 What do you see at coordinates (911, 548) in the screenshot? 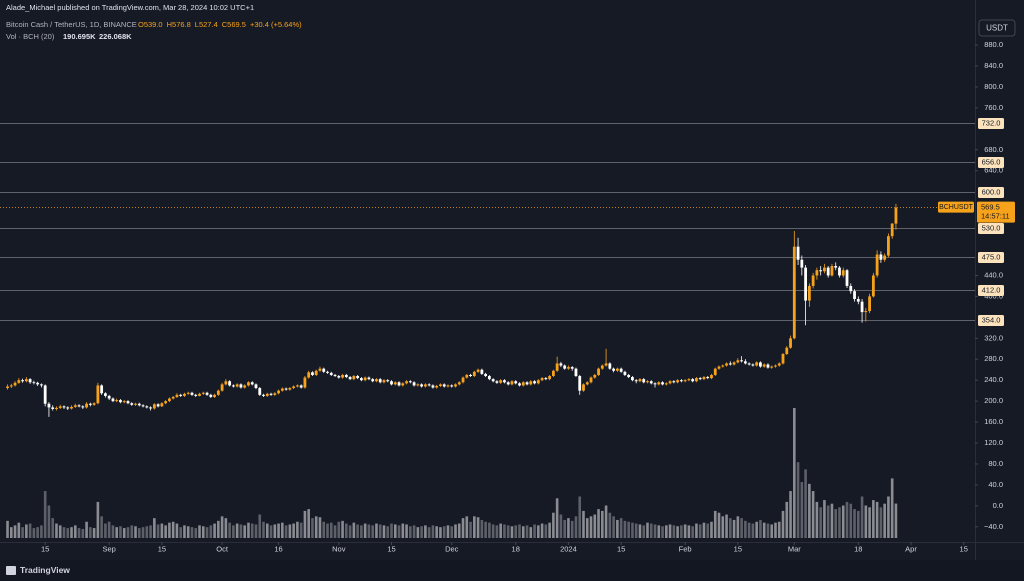
I see `x-tick-label: Apr` at bounding box center [911, 548].